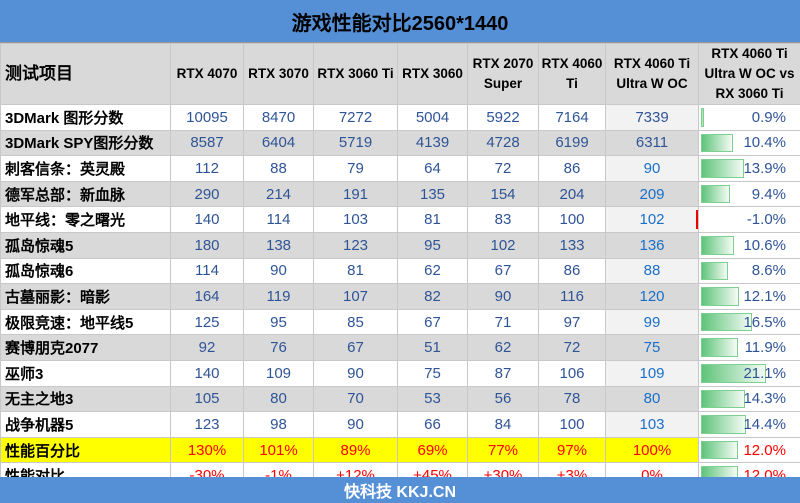  What do you see at coordinates (85, 347) in the screenshot?
I see `row-label: 赛博朋克2077` at bounding box center [85, 347].